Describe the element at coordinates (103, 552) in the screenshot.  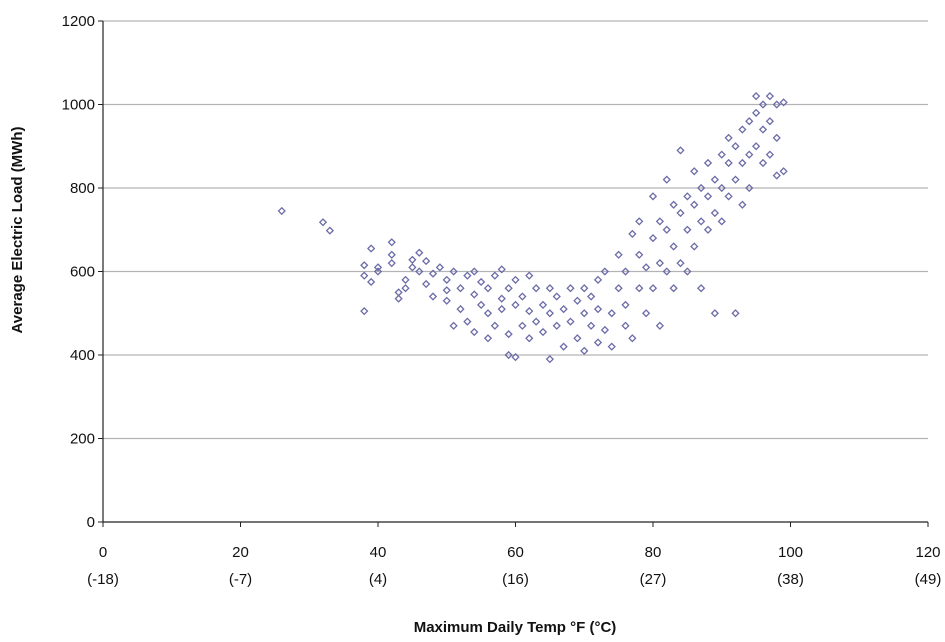
I see `x-tick-label: 0` at that location.